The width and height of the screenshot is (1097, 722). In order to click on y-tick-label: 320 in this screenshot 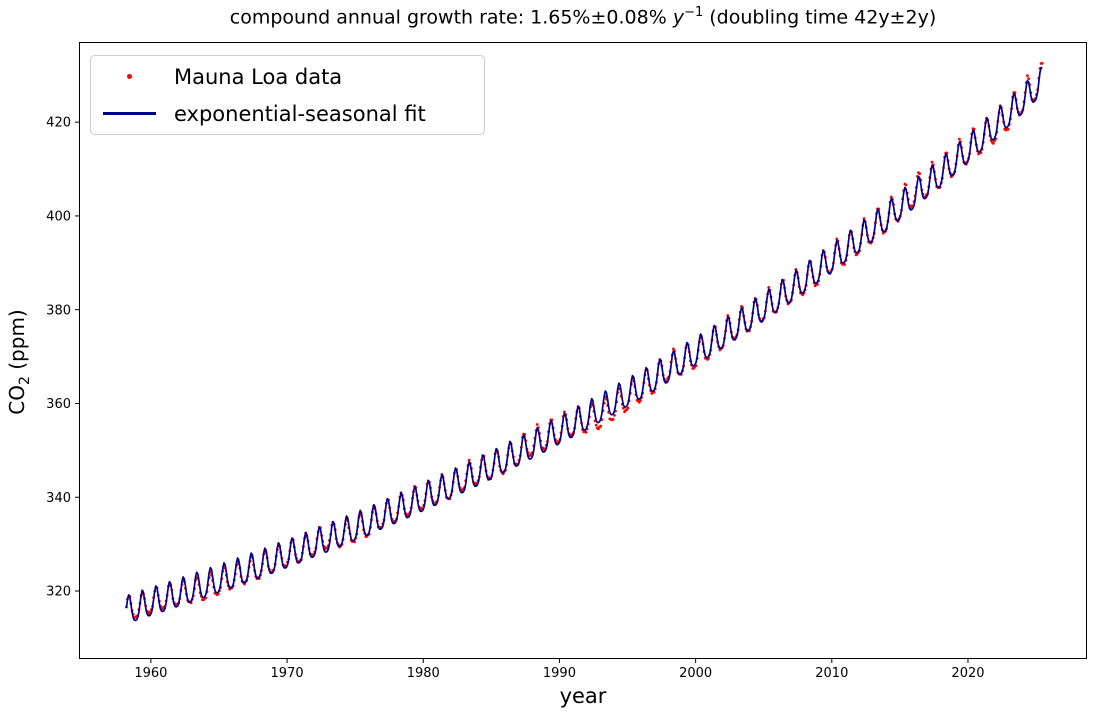, I will do `click(58, 592)`.